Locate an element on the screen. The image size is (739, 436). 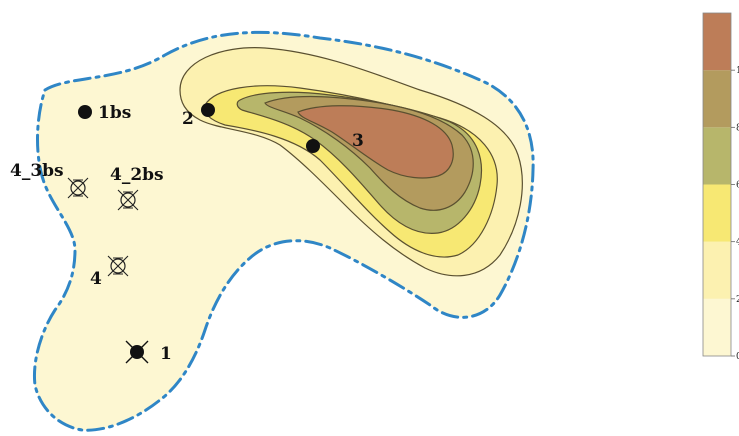
legend-tick-label-6: 6 is located at coordinates (737, 186).